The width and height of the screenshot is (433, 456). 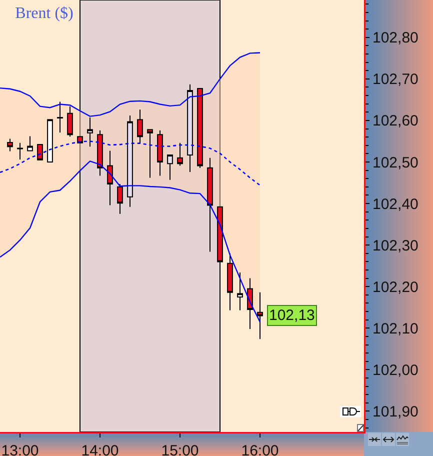 What do you see at coordinates (395, 79) in the screenshot?
I see `y-tick-label: 102,70` at bounding box center [395, 79].